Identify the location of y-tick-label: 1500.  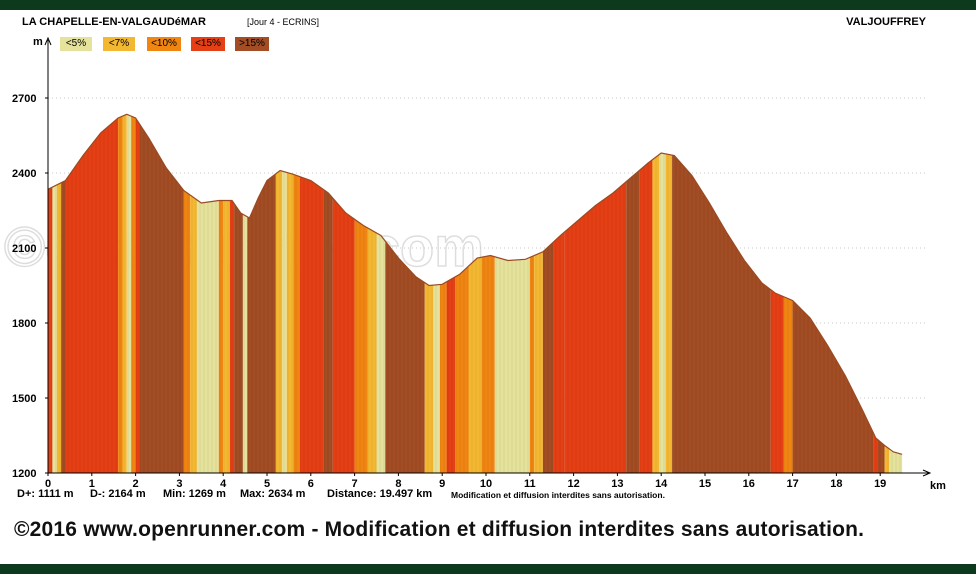
(24, 399).